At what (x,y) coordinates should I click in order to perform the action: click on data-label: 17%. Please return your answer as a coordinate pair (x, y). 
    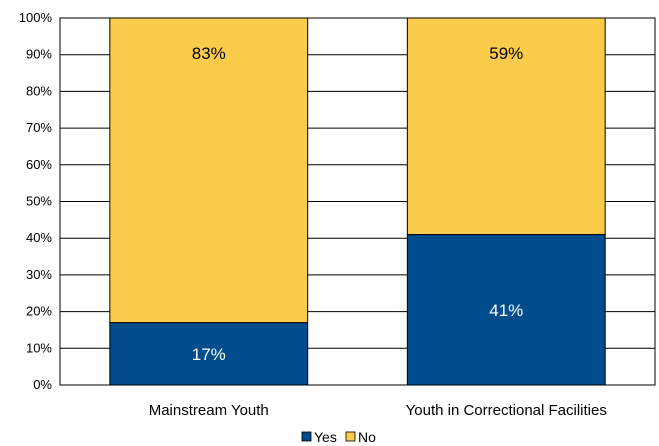
    Looking at the image, I should click on (209, 354).